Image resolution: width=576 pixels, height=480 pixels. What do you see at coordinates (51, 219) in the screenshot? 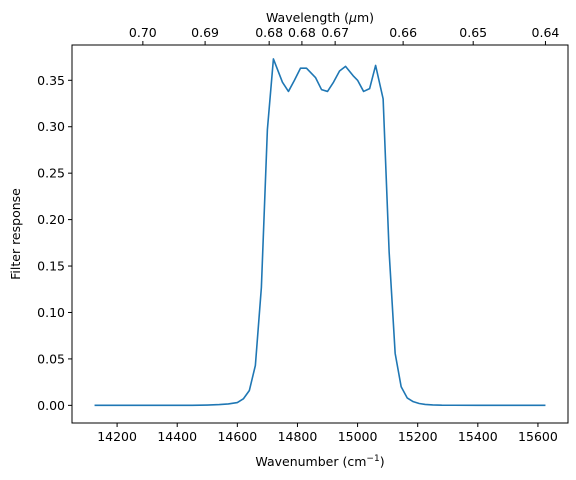
I see `y-tick-label: 0.20` at bounding box center [51, 219].